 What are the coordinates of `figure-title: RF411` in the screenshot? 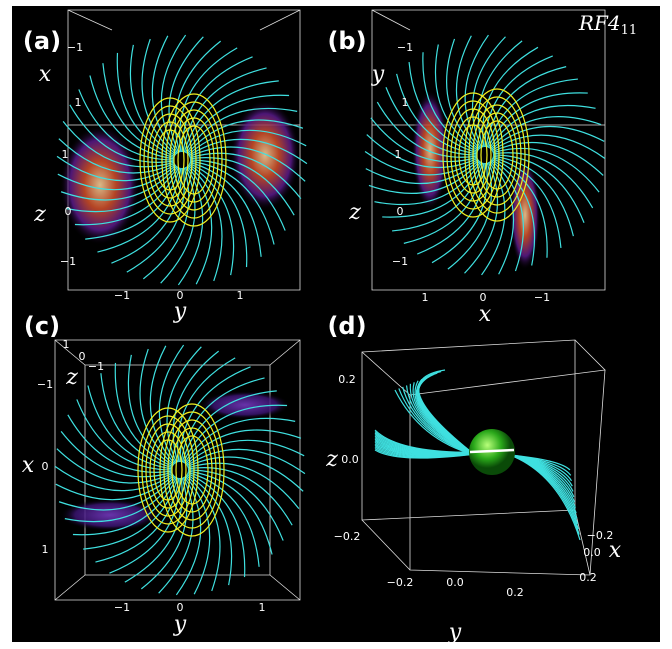 It's located at (607, 24).